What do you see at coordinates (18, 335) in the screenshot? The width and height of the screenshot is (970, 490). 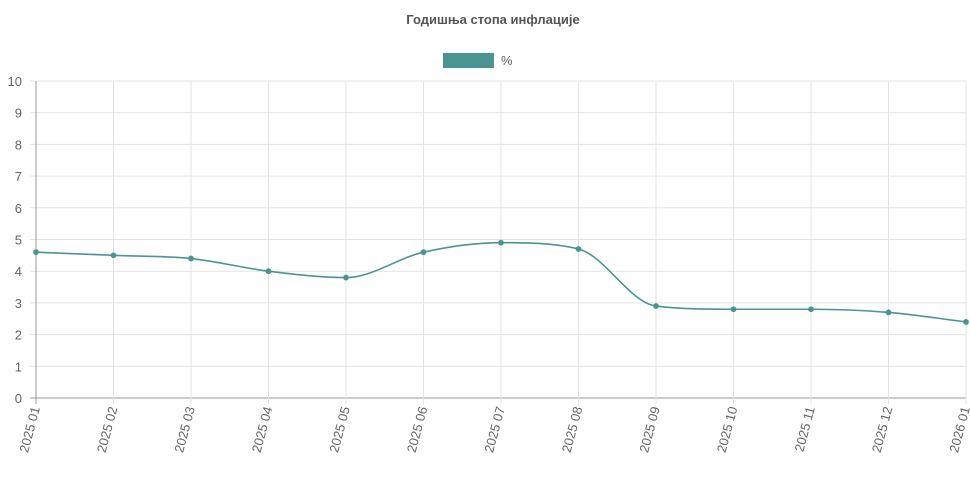 I see `y-tick-label: 2` at bounding box center [18, 335].